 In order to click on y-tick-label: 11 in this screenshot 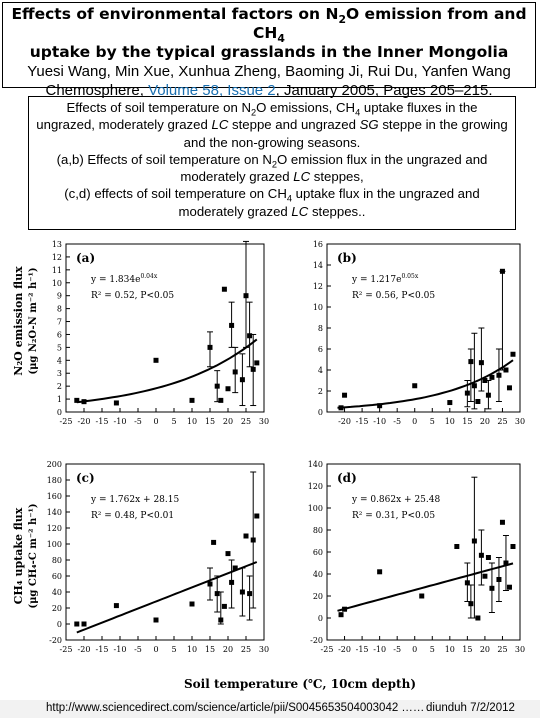, I will do `click(57, 270)`.